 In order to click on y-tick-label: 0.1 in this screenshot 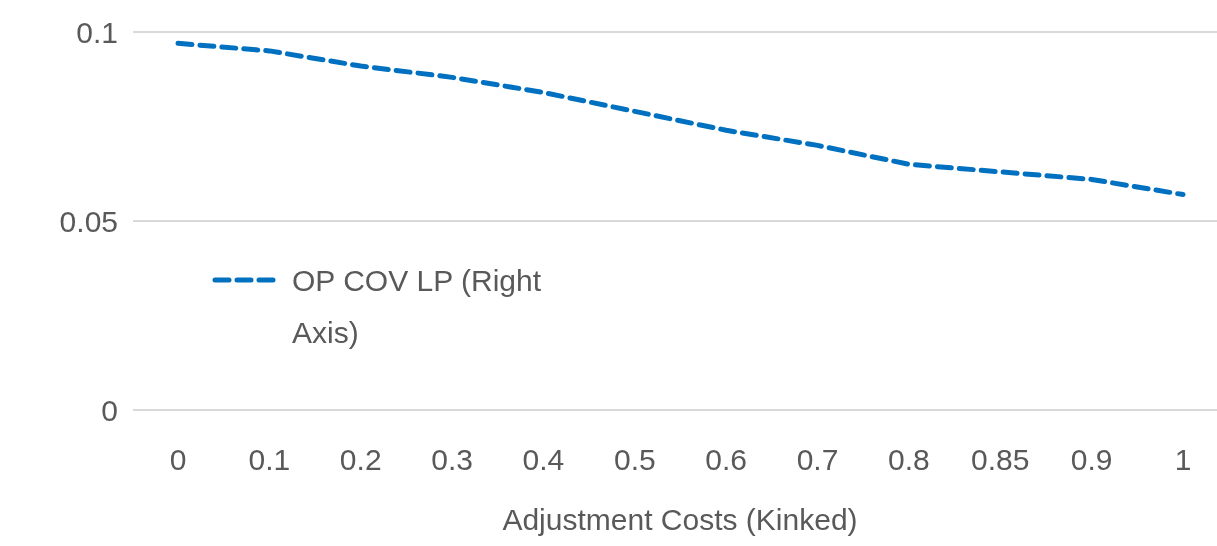, I will do `click(97, 32)`.